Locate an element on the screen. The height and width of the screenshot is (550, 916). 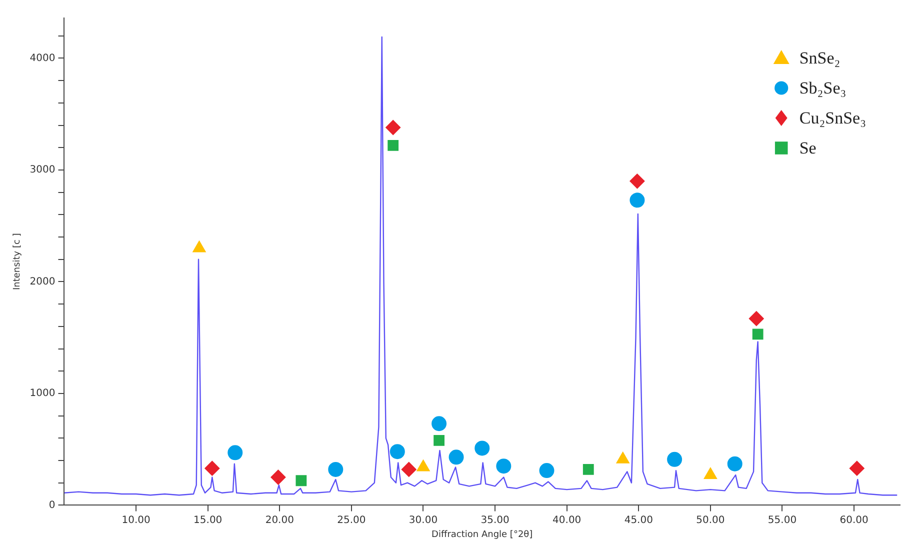
x-tick-label: 10.00 is located at coordinates (136, 520).